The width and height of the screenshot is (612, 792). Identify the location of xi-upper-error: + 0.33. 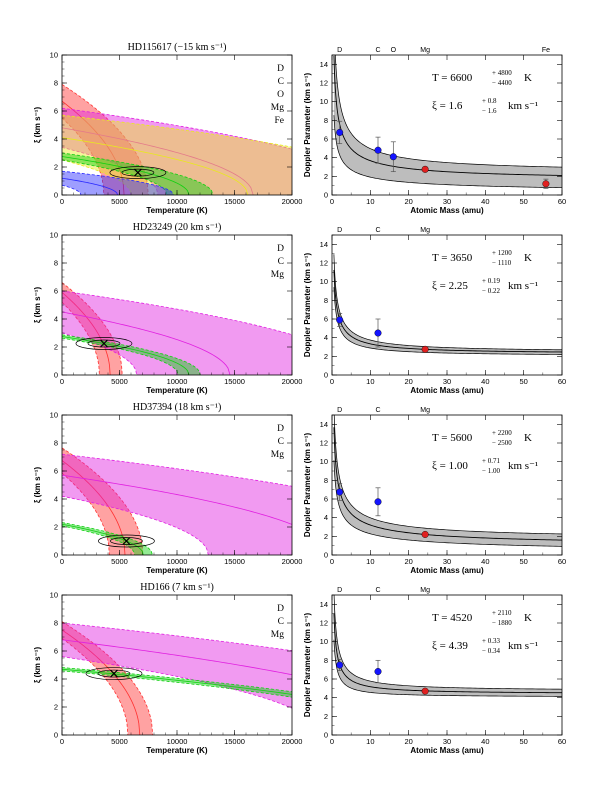
(491, 641).